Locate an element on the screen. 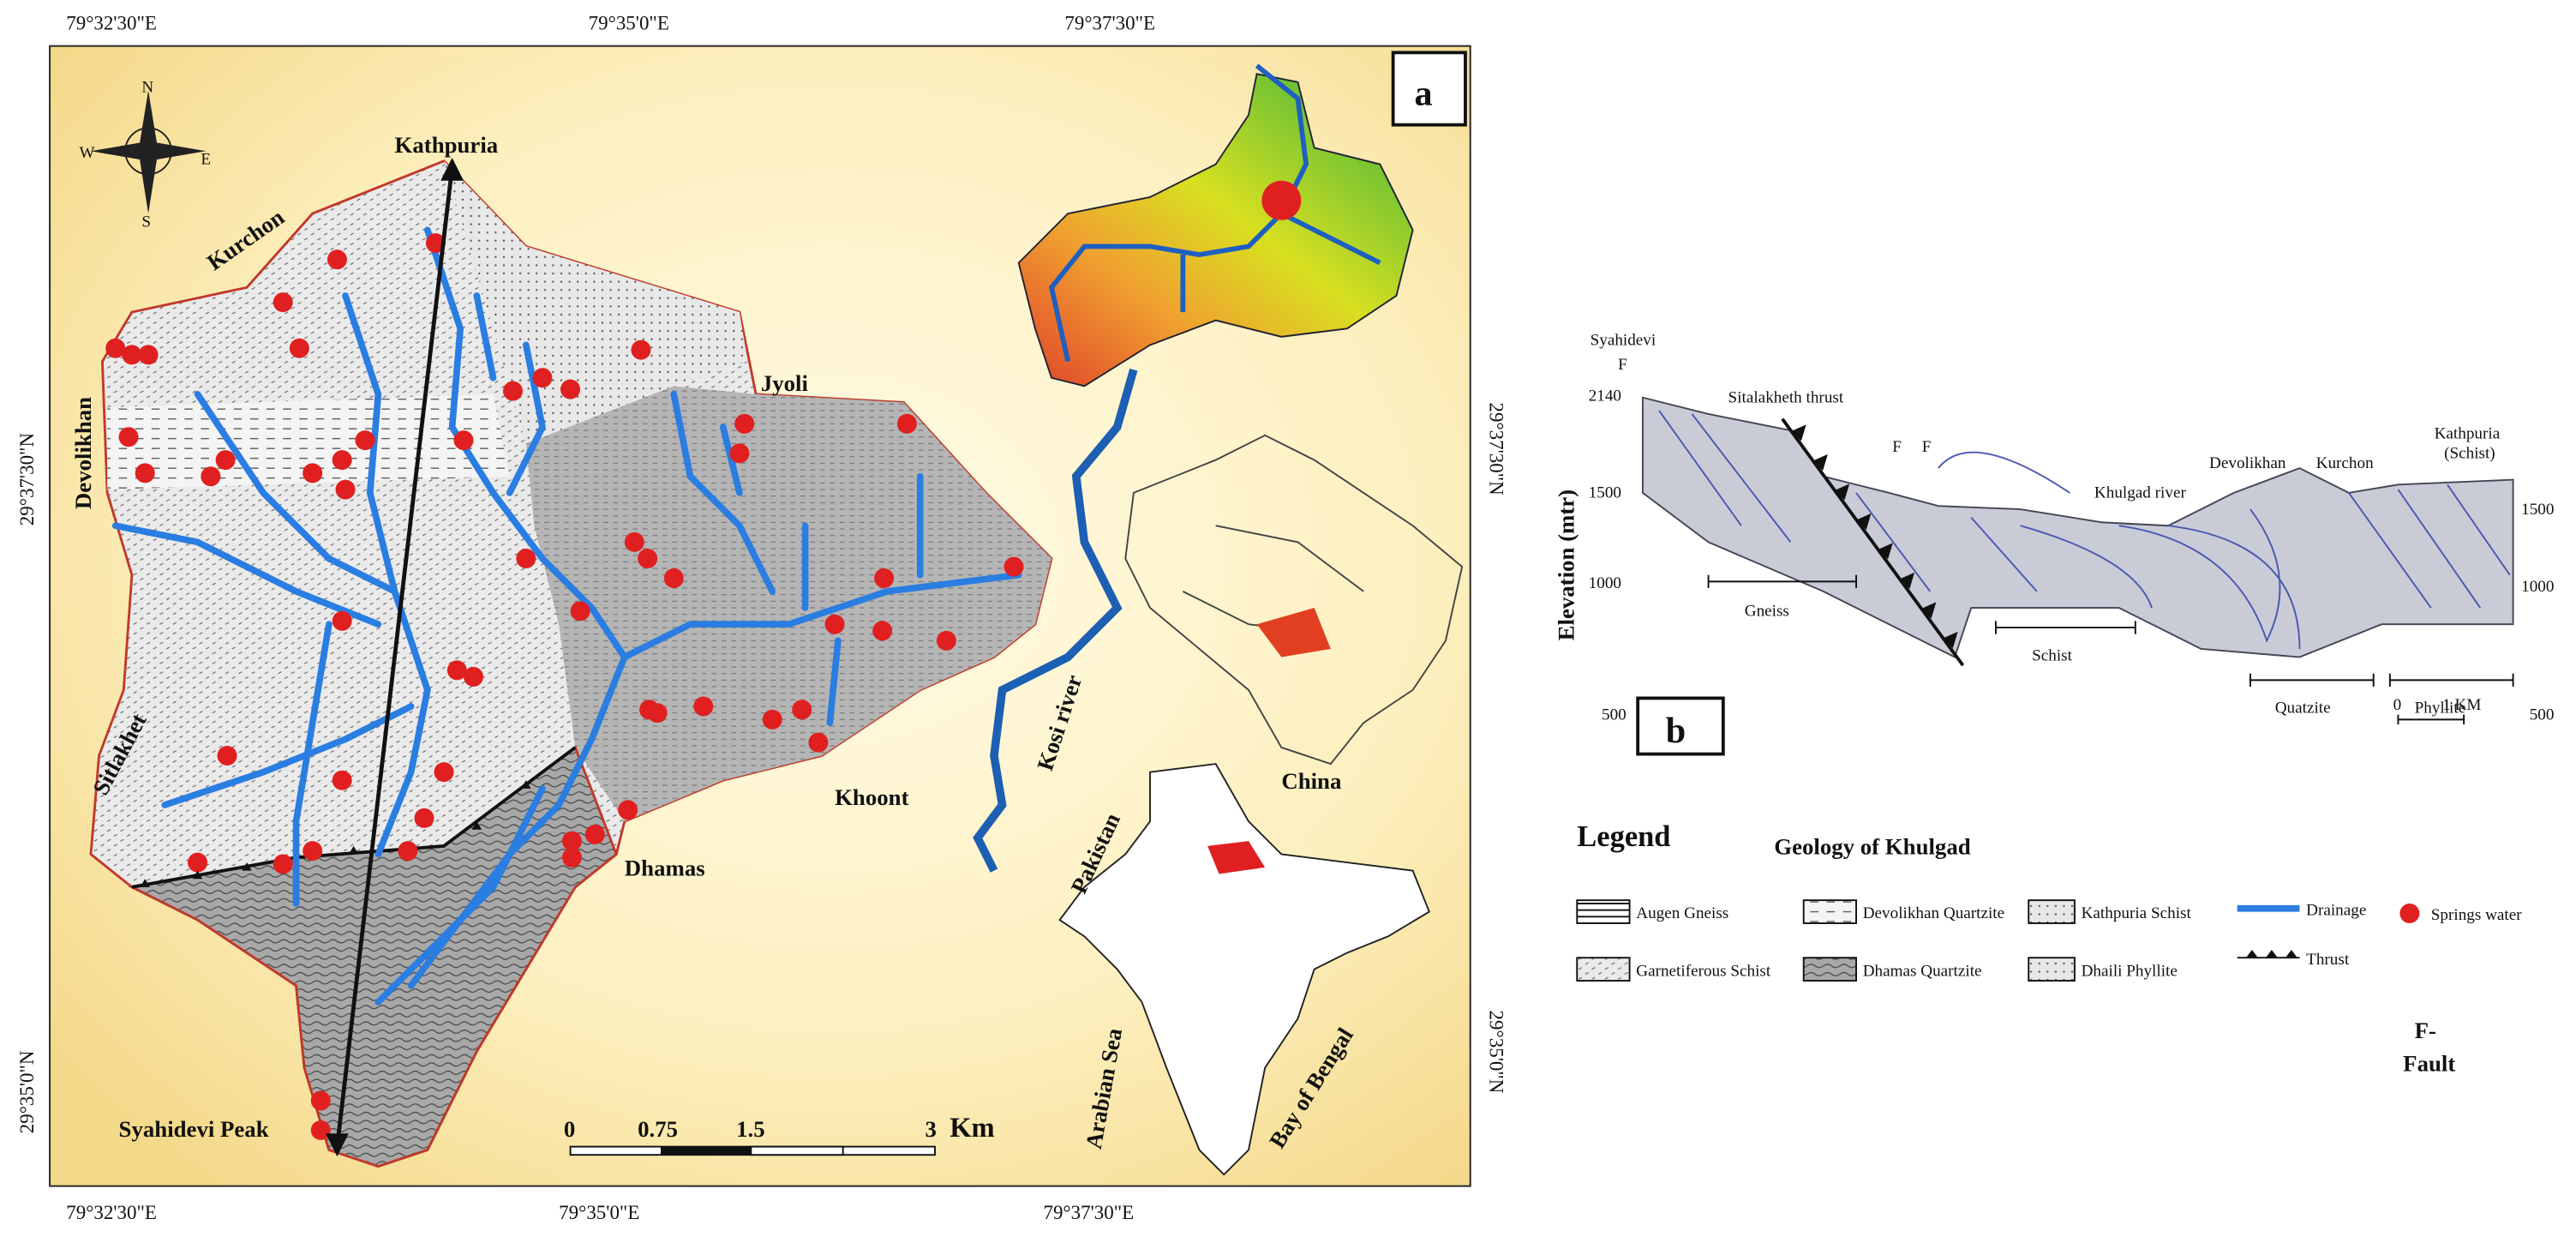 The width and height of the screenshot is (2576, 1237). section-line is located at coordinates (394, 657).